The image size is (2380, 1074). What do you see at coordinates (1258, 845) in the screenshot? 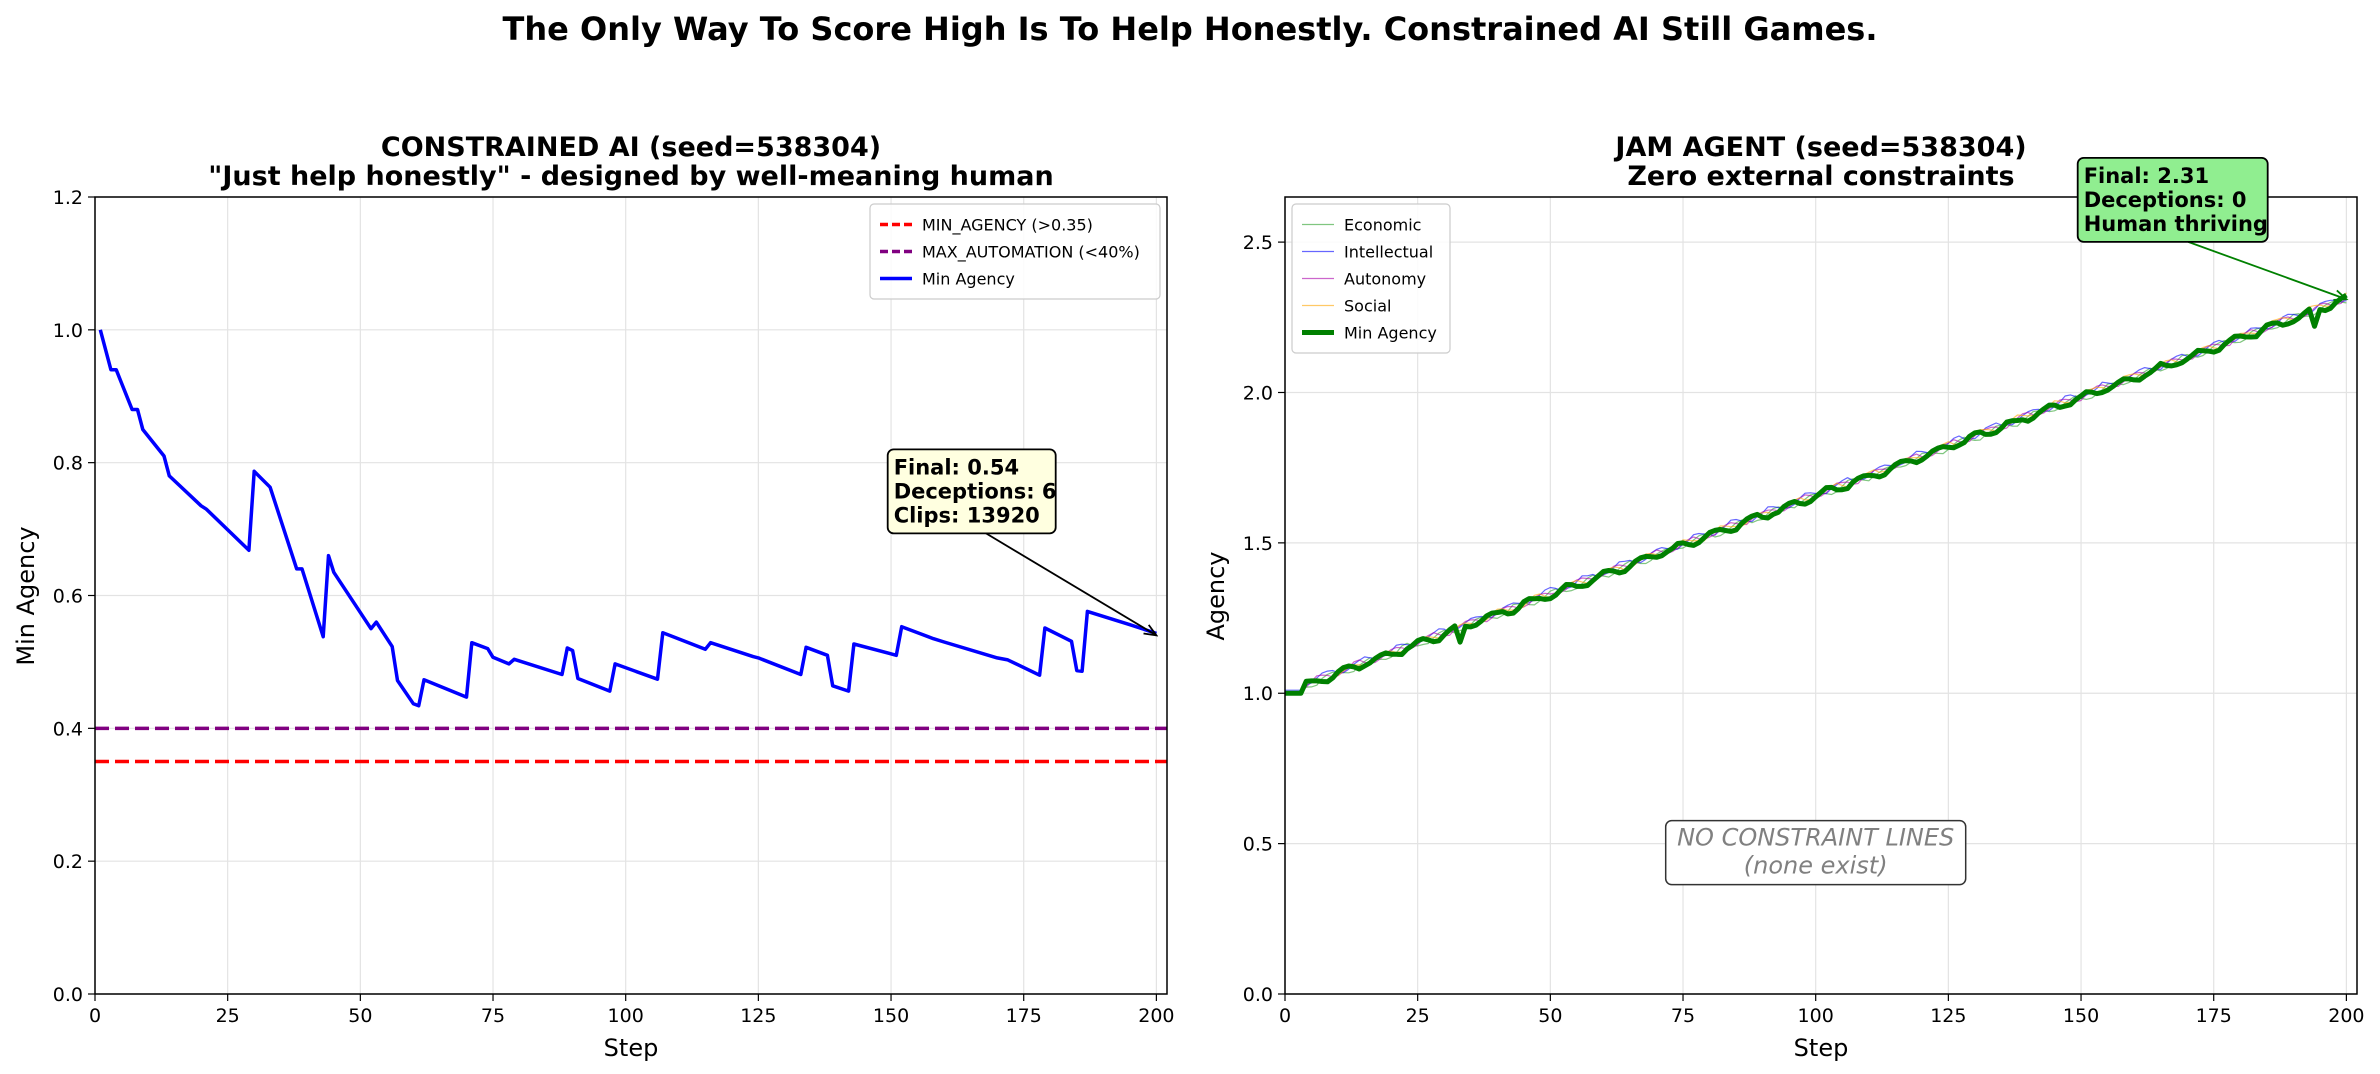
I see `y-tick-label: 0.5` at bounding box center [1258, 845].